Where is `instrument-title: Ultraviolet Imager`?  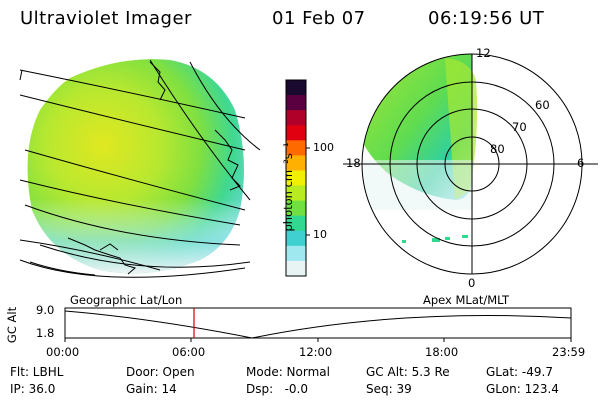 instrument-title: Ultraviolet Imager is located at coordinates (106, 18).